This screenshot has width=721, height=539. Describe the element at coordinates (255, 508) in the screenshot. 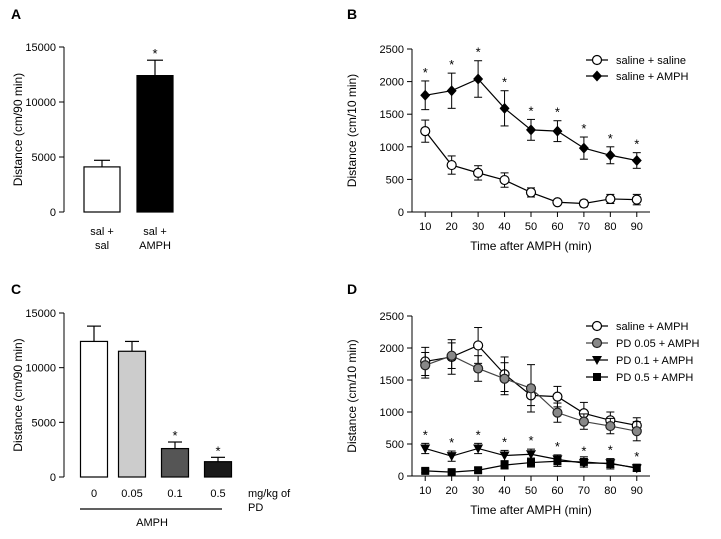

I see `unit-label: PD` at that location.